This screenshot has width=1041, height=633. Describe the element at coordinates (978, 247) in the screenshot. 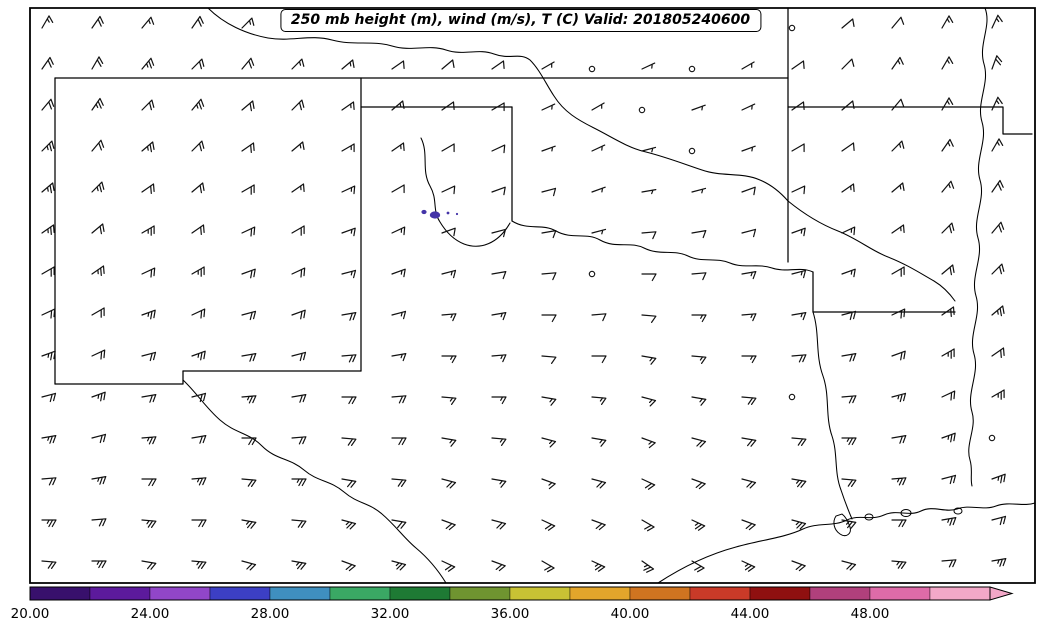

I see `mississippi-river` at that location.